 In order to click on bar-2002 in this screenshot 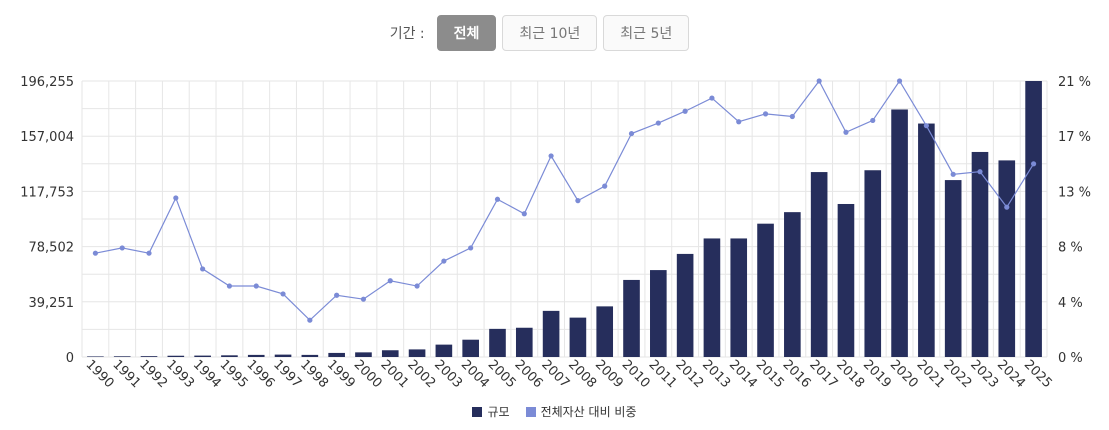, I will do `click(417, 353)`.